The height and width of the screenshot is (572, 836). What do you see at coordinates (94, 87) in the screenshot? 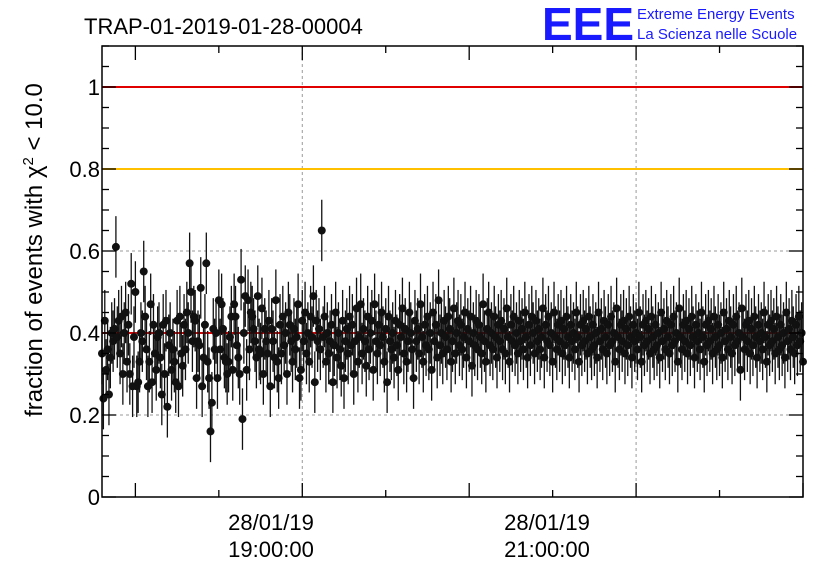
I see `y-tick-label: 1` at bounding box center [94, 87].